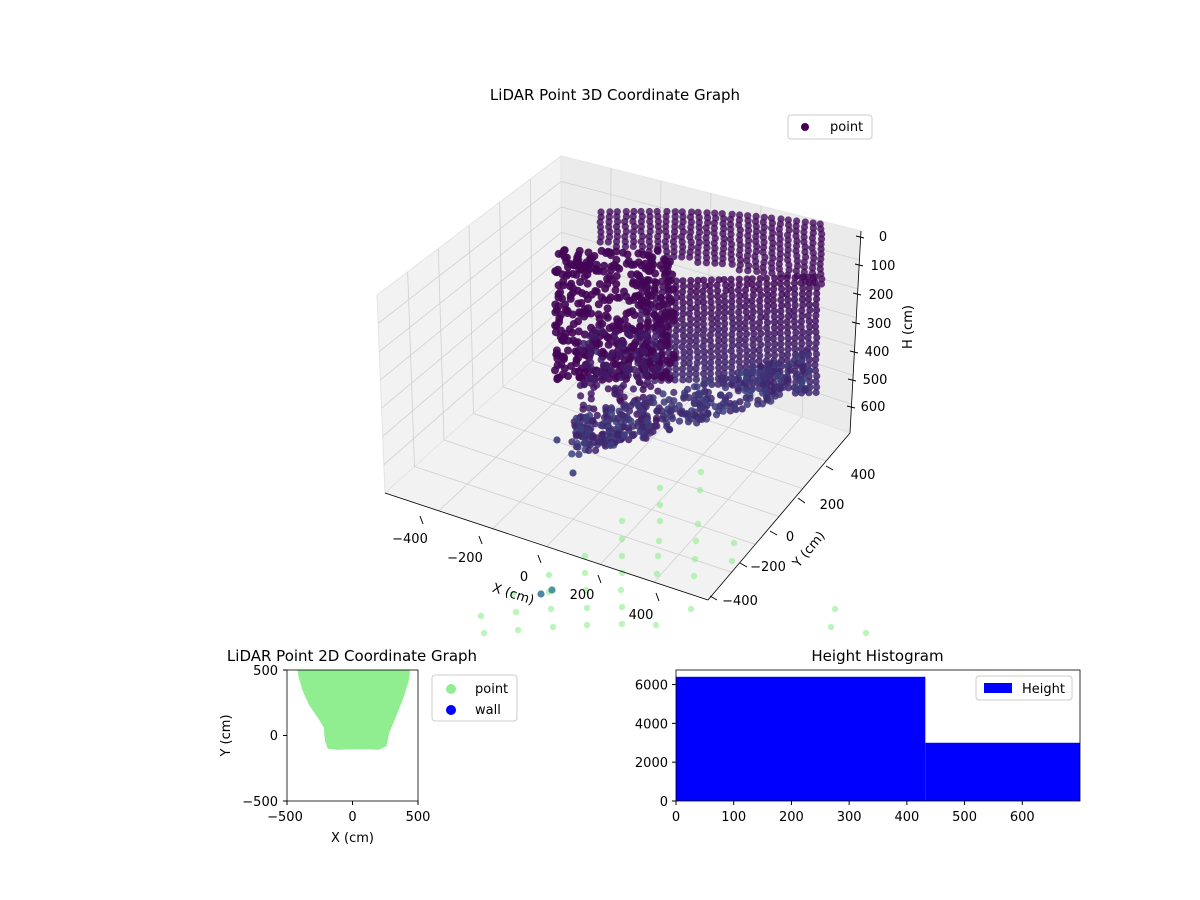 The height and width of the screenshot is (900, 1200). I want to click on histogram-legend-box, so click(1024, 688).